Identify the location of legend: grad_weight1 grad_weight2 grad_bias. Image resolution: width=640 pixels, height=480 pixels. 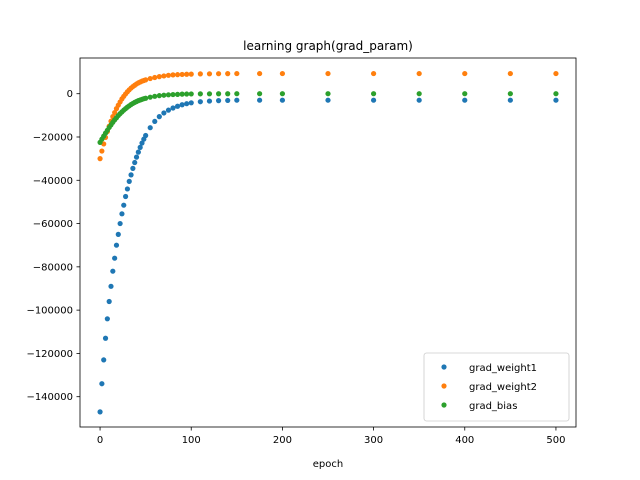
(496, 387).